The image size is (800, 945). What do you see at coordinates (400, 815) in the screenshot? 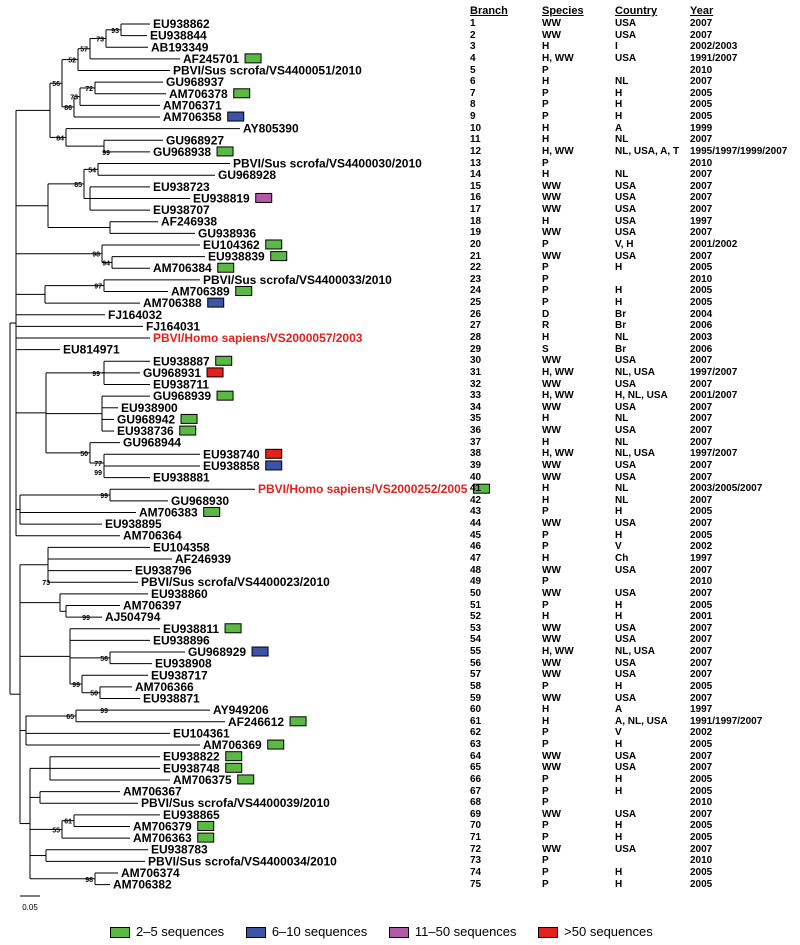
I see `table-row: 69 WW USA 2007` at bounding box center [400, 815].